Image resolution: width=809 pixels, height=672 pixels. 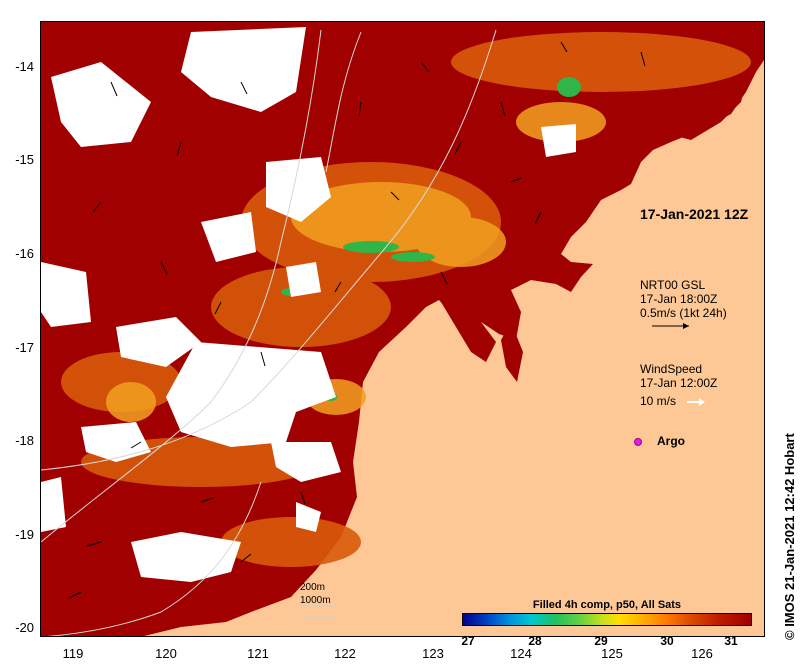 I want to click on scale-label-1000m: 1000m, so click(x=315, y=600).